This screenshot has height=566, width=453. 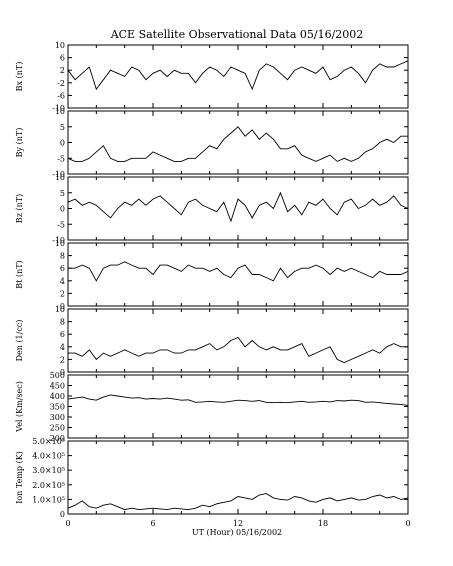 I want to click on panel-5: 10 8 6 4 2 0 Den (1/cc), so click(x=212, y=341).